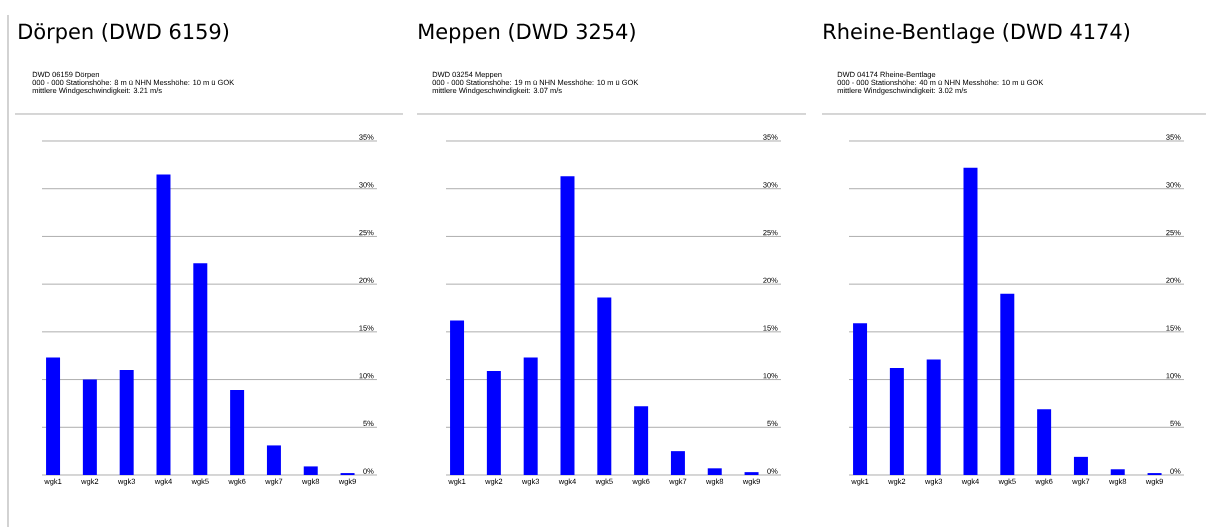 The height and width of the screenshot is (527, 1216). I want to click on chart-title: Meppen (DWD 3254), so click(527, 33).